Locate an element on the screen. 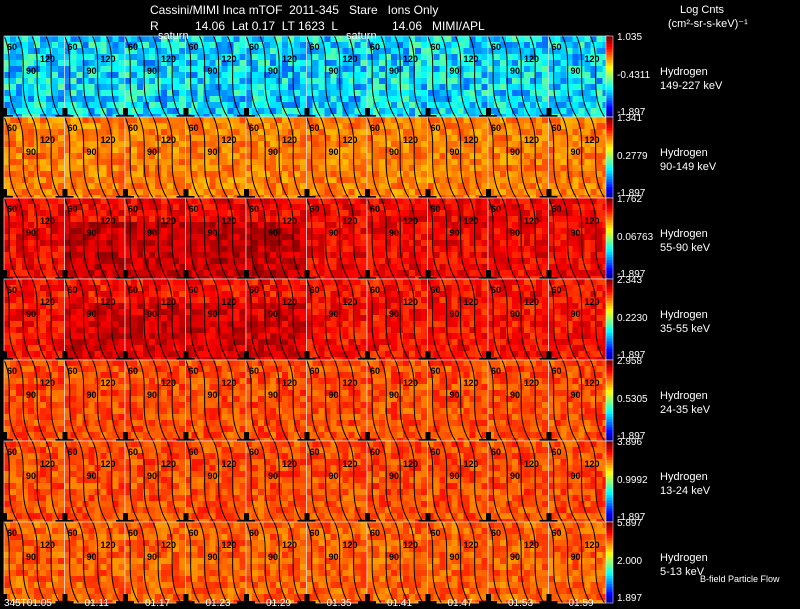 This screenshot has width=800, height=609. colorbar-min-label: -1.897 is located at coordinates (631, 436).